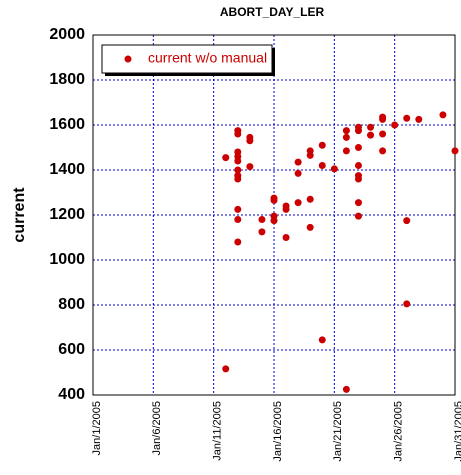 The width and height of the screenshot is (461, 475). What do you see at coordinates (67, 79) in the screenshot?
I see `y-tick-label: 1800` at bounding box center [67, 79].